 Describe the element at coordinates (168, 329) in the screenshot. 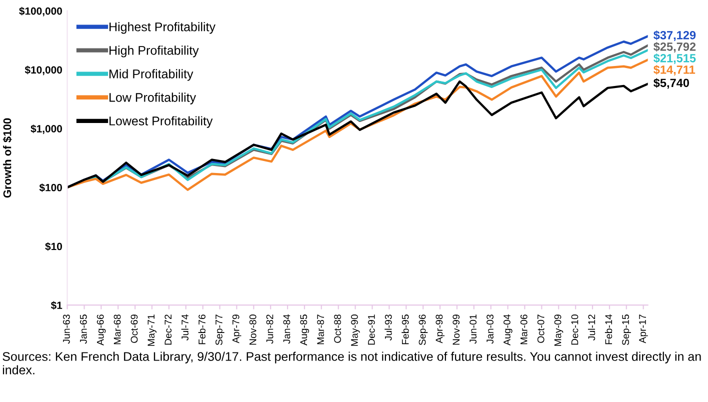

I see `x-tick-label: Dec-72` at that location.